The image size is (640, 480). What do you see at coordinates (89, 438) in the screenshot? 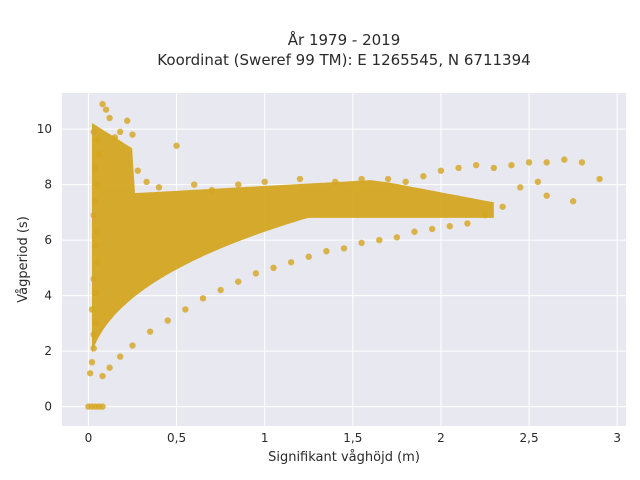
I see `x-tick-label: 0` at bounding box center [89, 438].